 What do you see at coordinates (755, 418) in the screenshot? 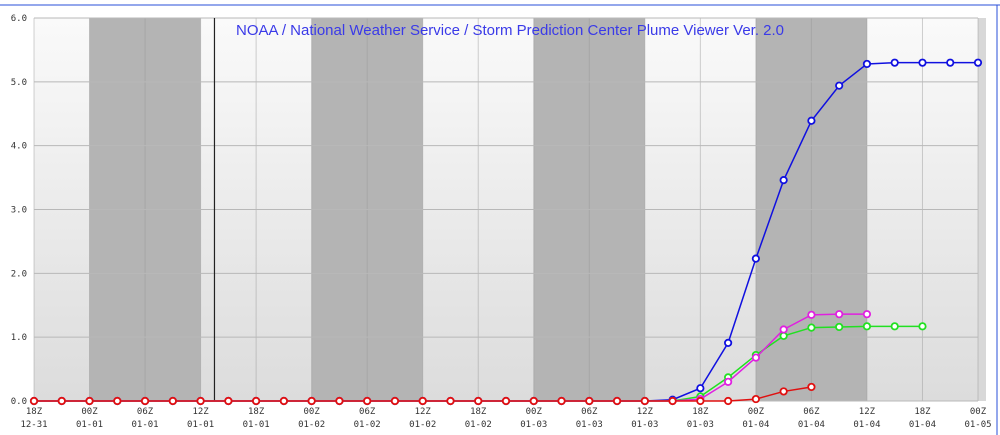
I see `x-tick-label: 00Z 01-04` at bounding box center [755, 418].